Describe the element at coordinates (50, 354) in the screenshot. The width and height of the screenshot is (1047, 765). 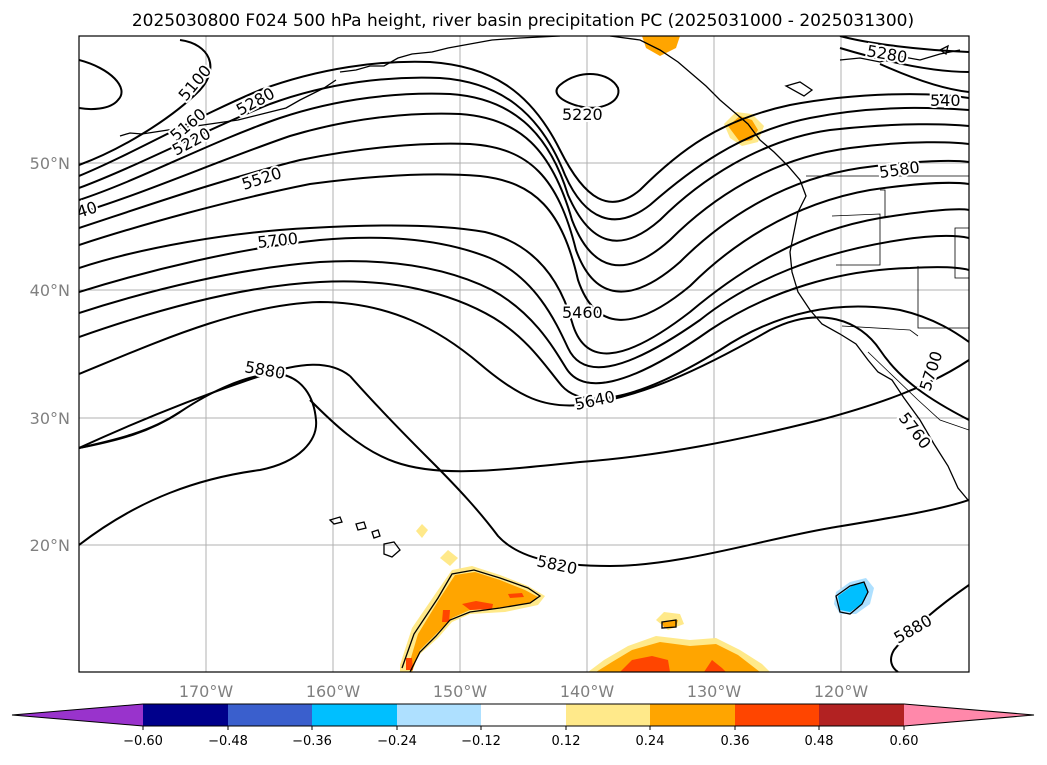
I see `lat-tick-labels: 50°N 40°N 30°N 20°N` at that location.